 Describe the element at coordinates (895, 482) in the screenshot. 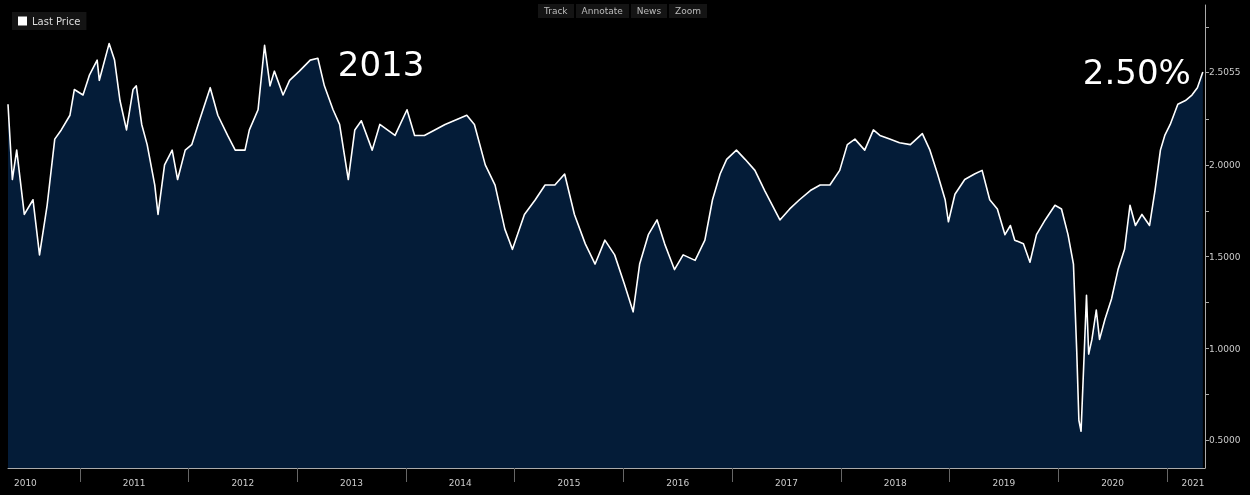

I see `x-tick-label: 2018` at that location.